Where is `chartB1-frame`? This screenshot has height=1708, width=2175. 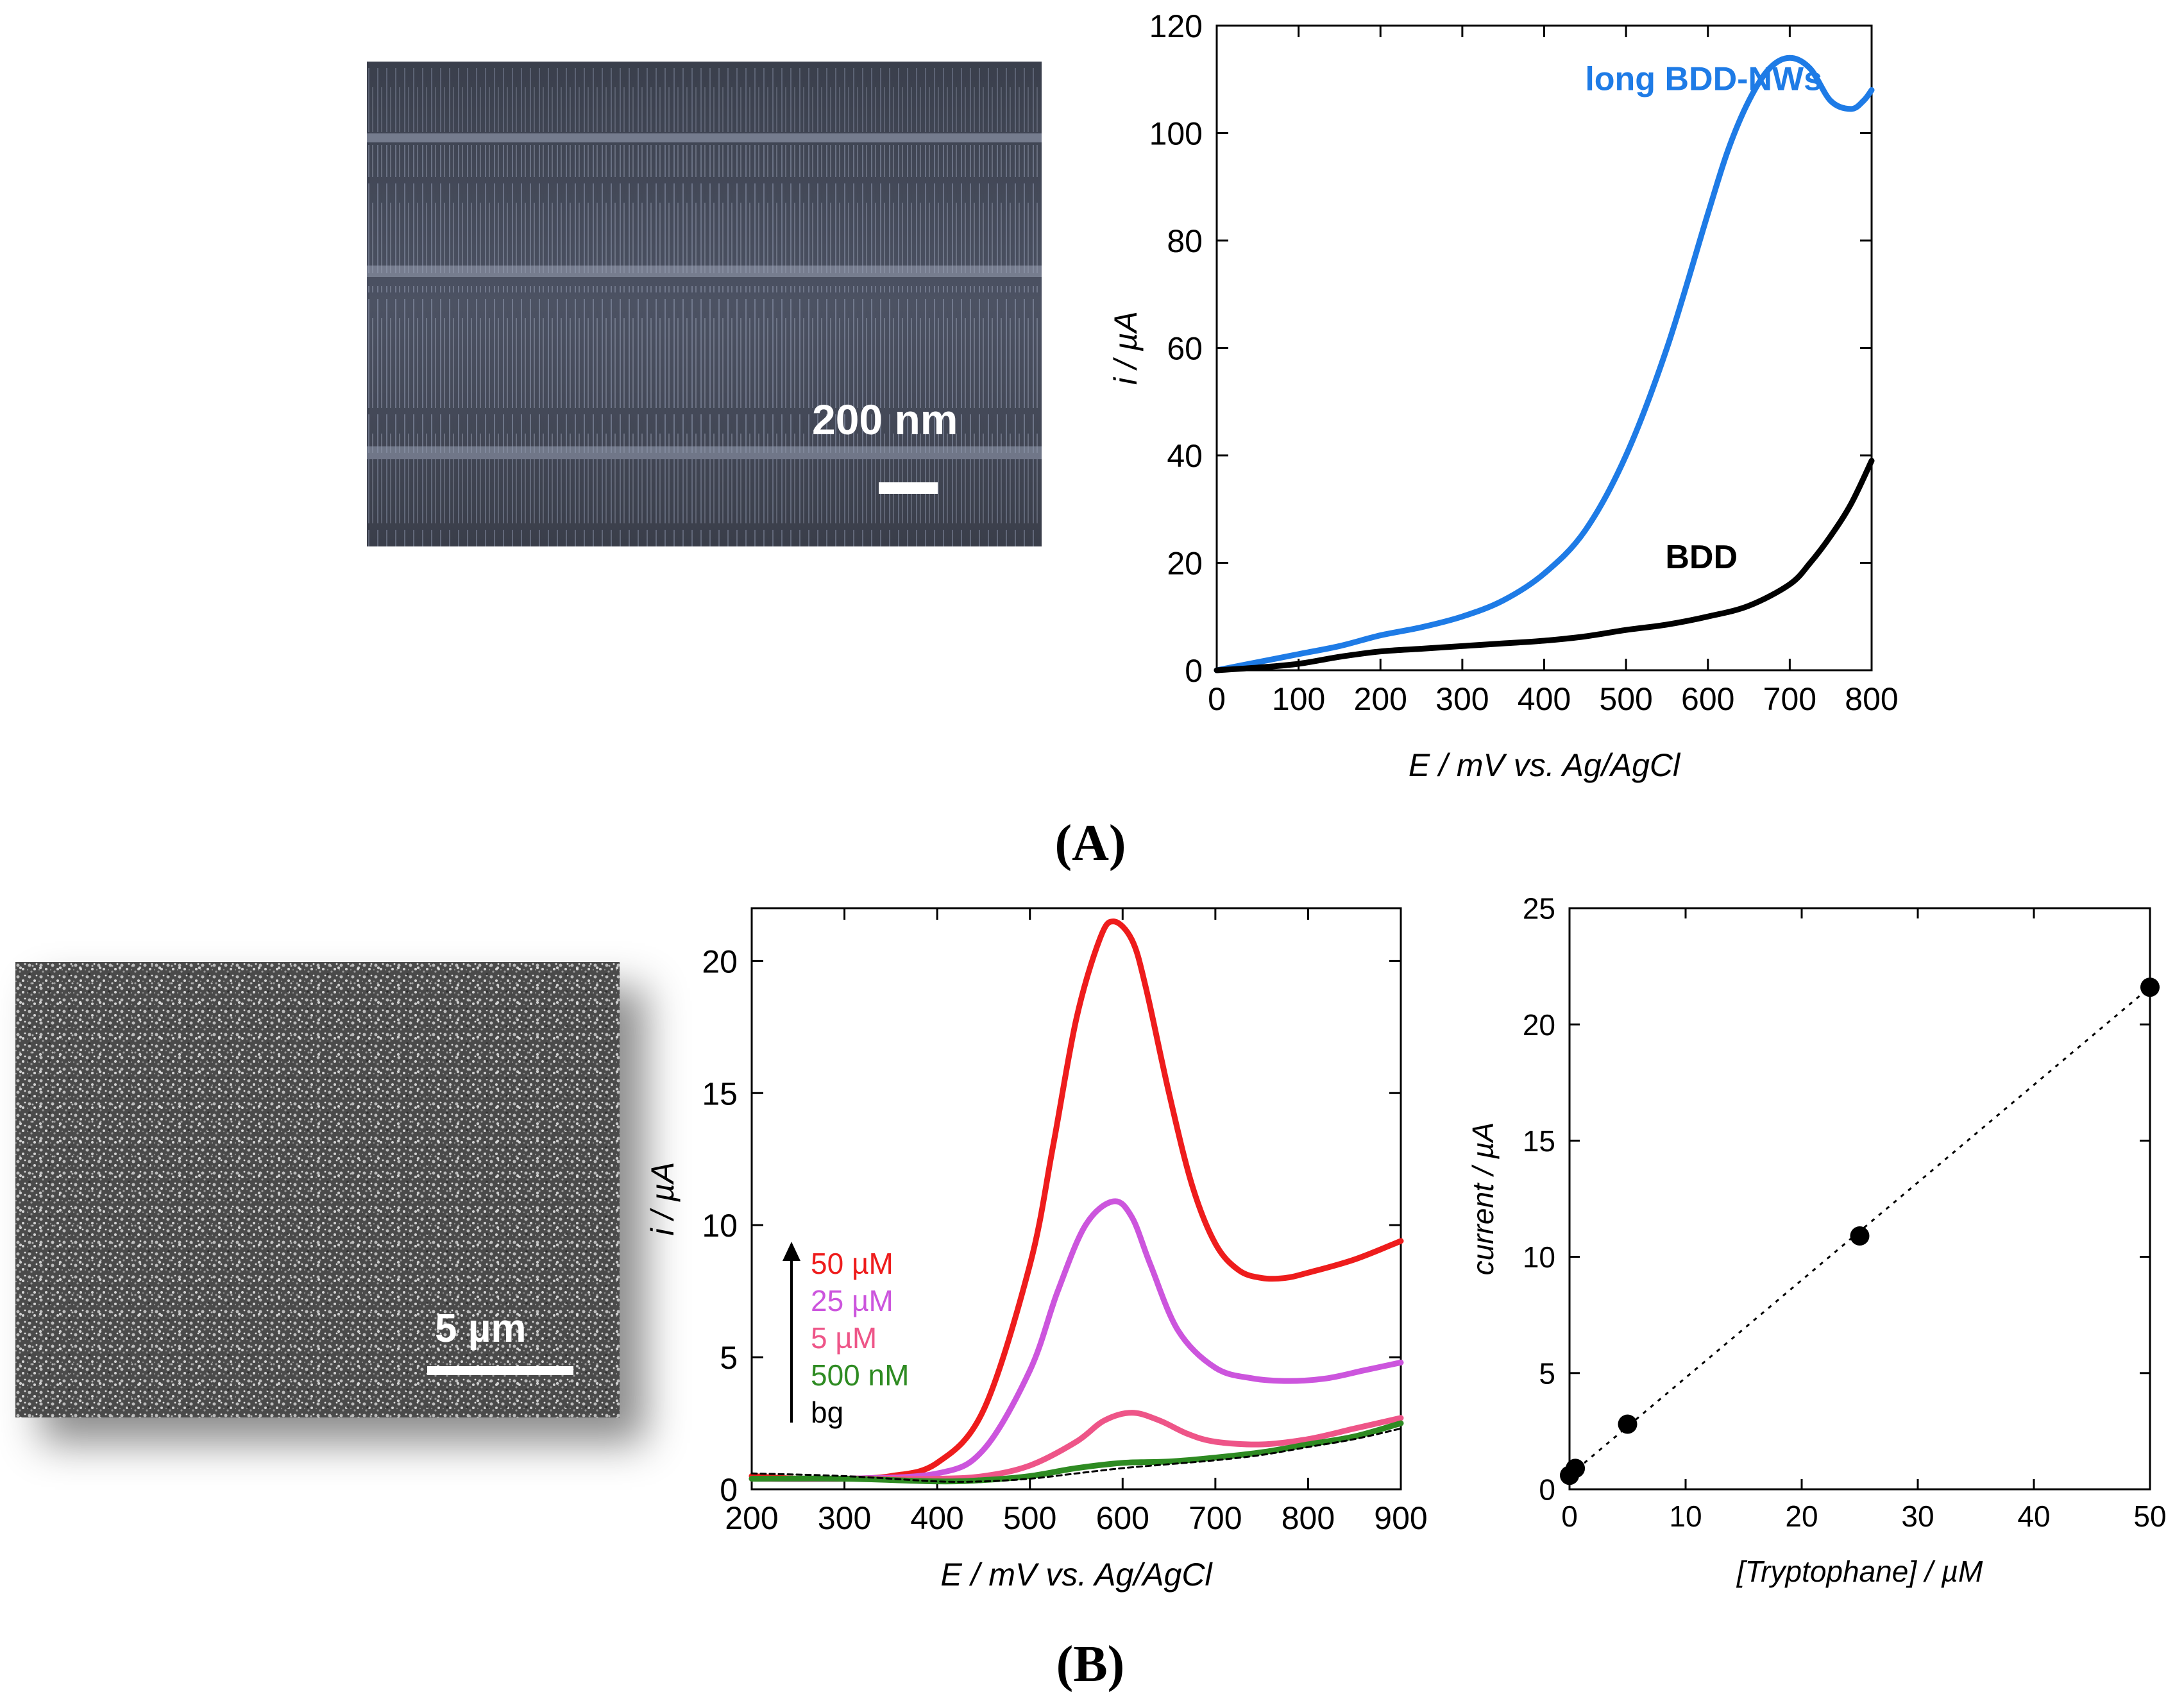
chartB1-frame is located at coordinates (1076, 1199).